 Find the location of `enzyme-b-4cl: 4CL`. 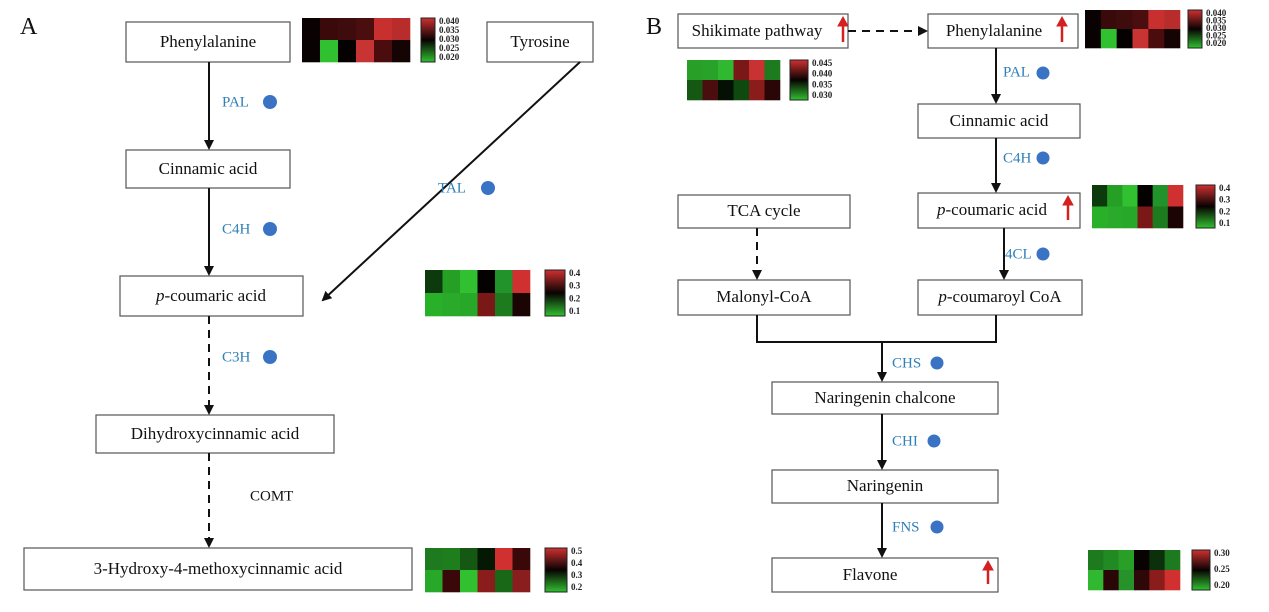

enzyme-b-4cl: 4CL is located at coordinates (1018, 254).